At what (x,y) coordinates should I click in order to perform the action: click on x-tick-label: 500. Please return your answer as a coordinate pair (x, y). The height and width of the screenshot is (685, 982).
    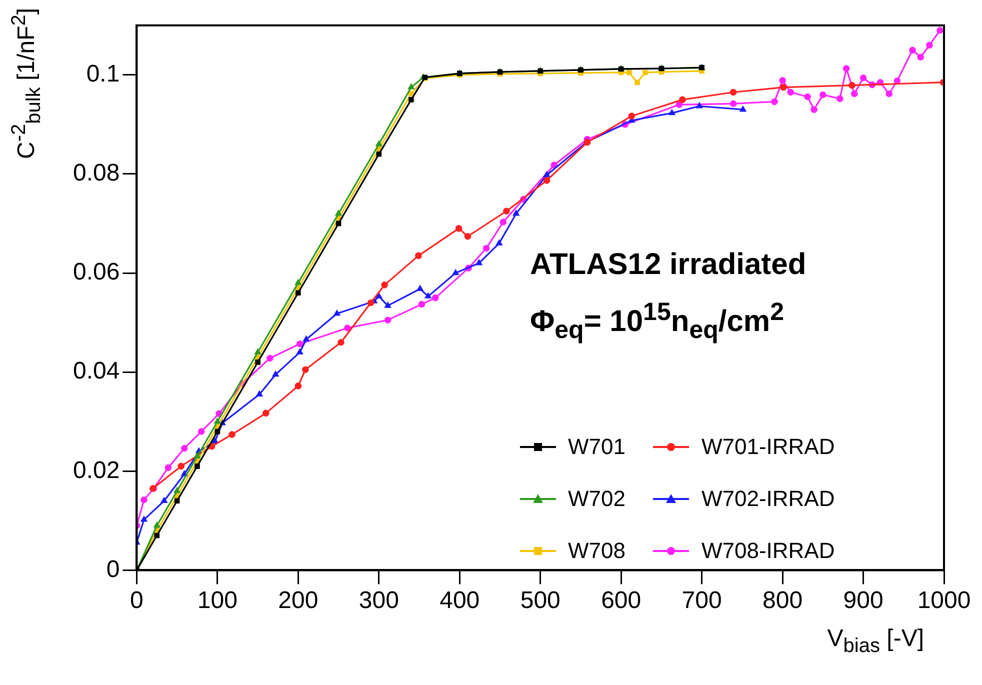
    Looking at the image, I should click on (540, 600).